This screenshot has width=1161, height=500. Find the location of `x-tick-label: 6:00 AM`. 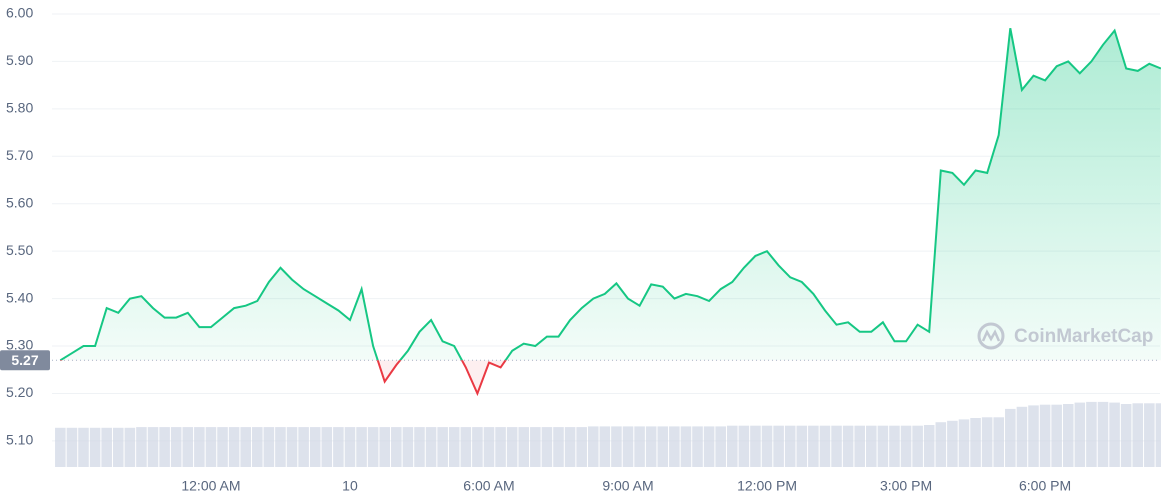

x-tick-label: 6:00 AM is located at coordinates (488, 486).